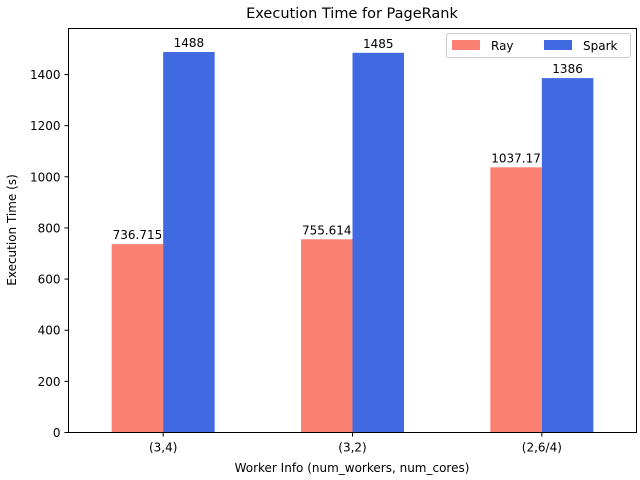  Describe the element at coordinates (138, 235) in the screenshot. I see `bar-value-label-ray-0: 736.715` at that location.